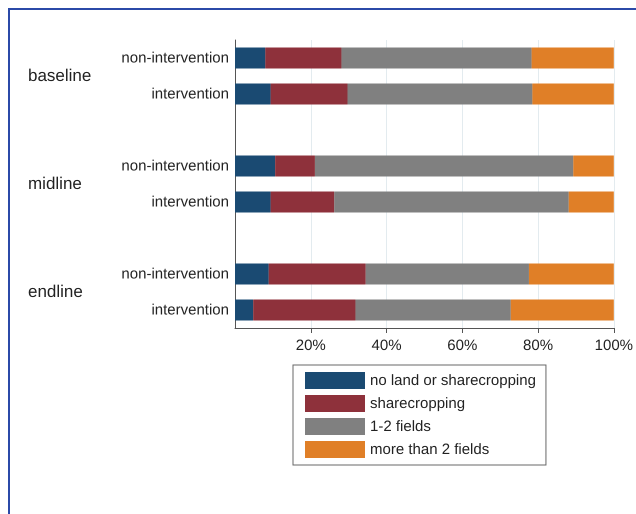  I want to click on legend-label: 1-2 fields, so click(400, 426).